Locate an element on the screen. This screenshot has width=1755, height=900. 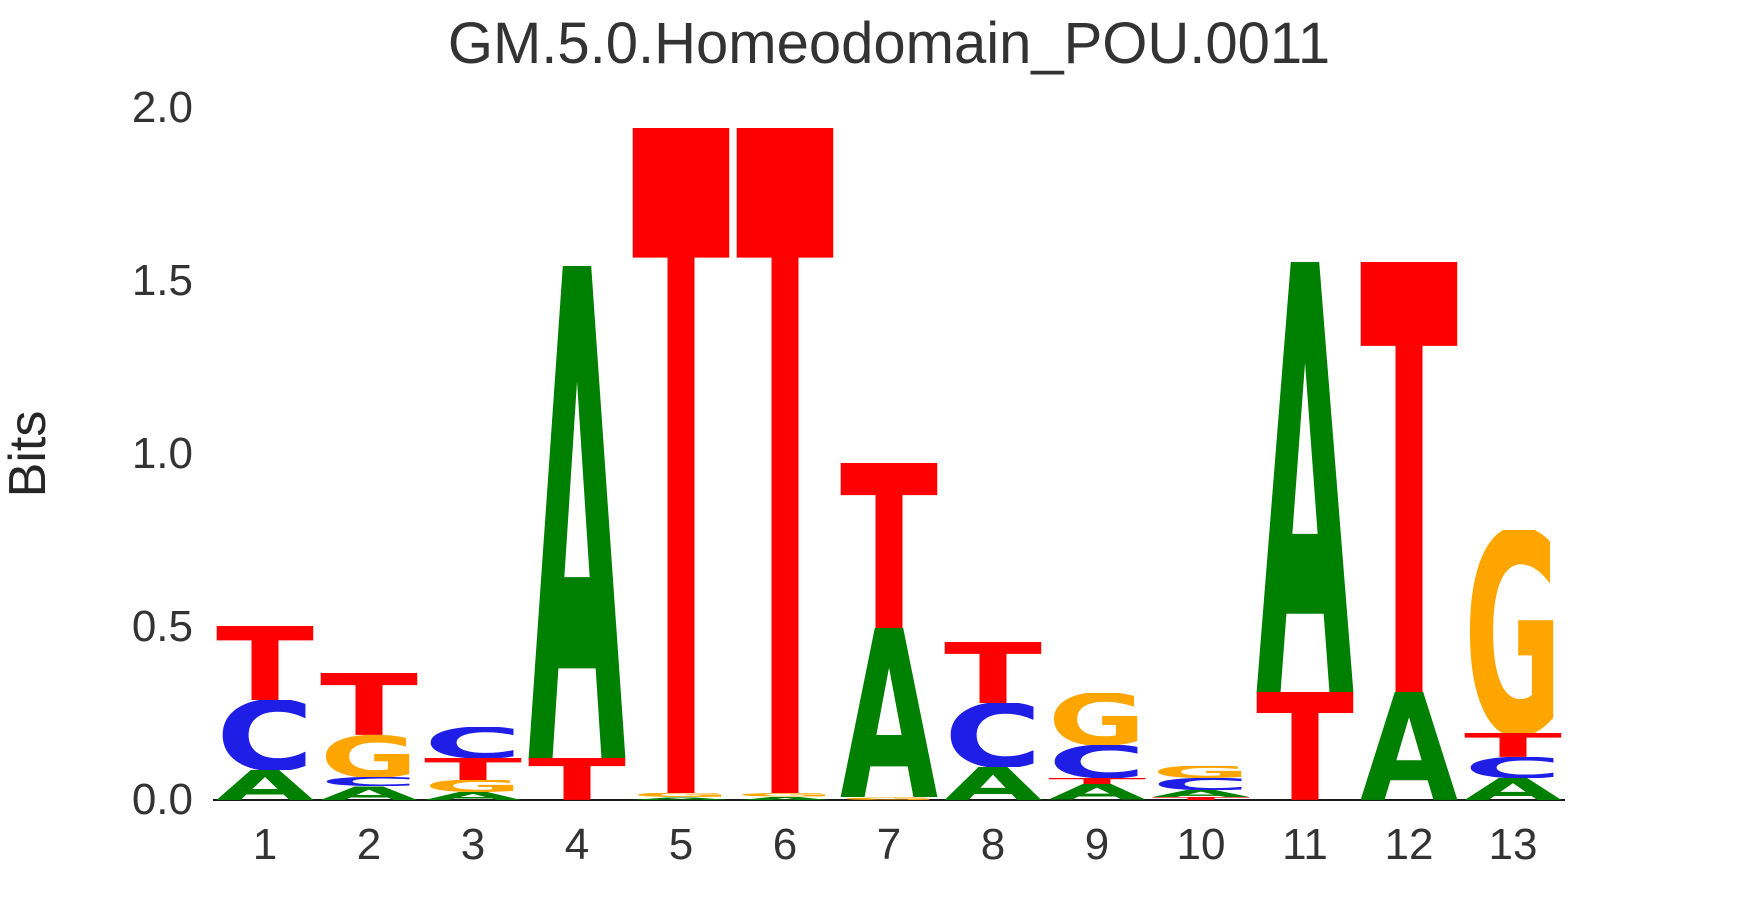
chart-title: GM.5.0.Homeodomain_POU.0011 is located at coordinates (889, 43).